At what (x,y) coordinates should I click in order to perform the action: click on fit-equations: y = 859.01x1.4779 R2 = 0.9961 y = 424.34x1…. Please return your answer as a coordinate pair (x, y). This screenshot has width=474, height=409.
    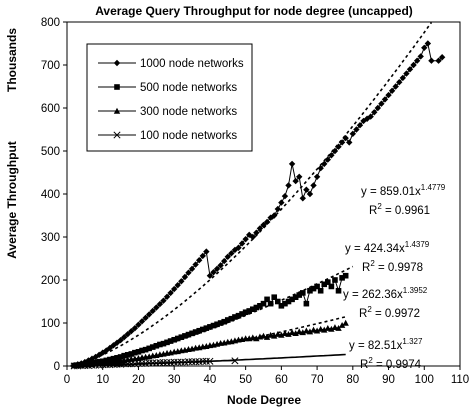
    Looking at the image, I should click on (394, 277).